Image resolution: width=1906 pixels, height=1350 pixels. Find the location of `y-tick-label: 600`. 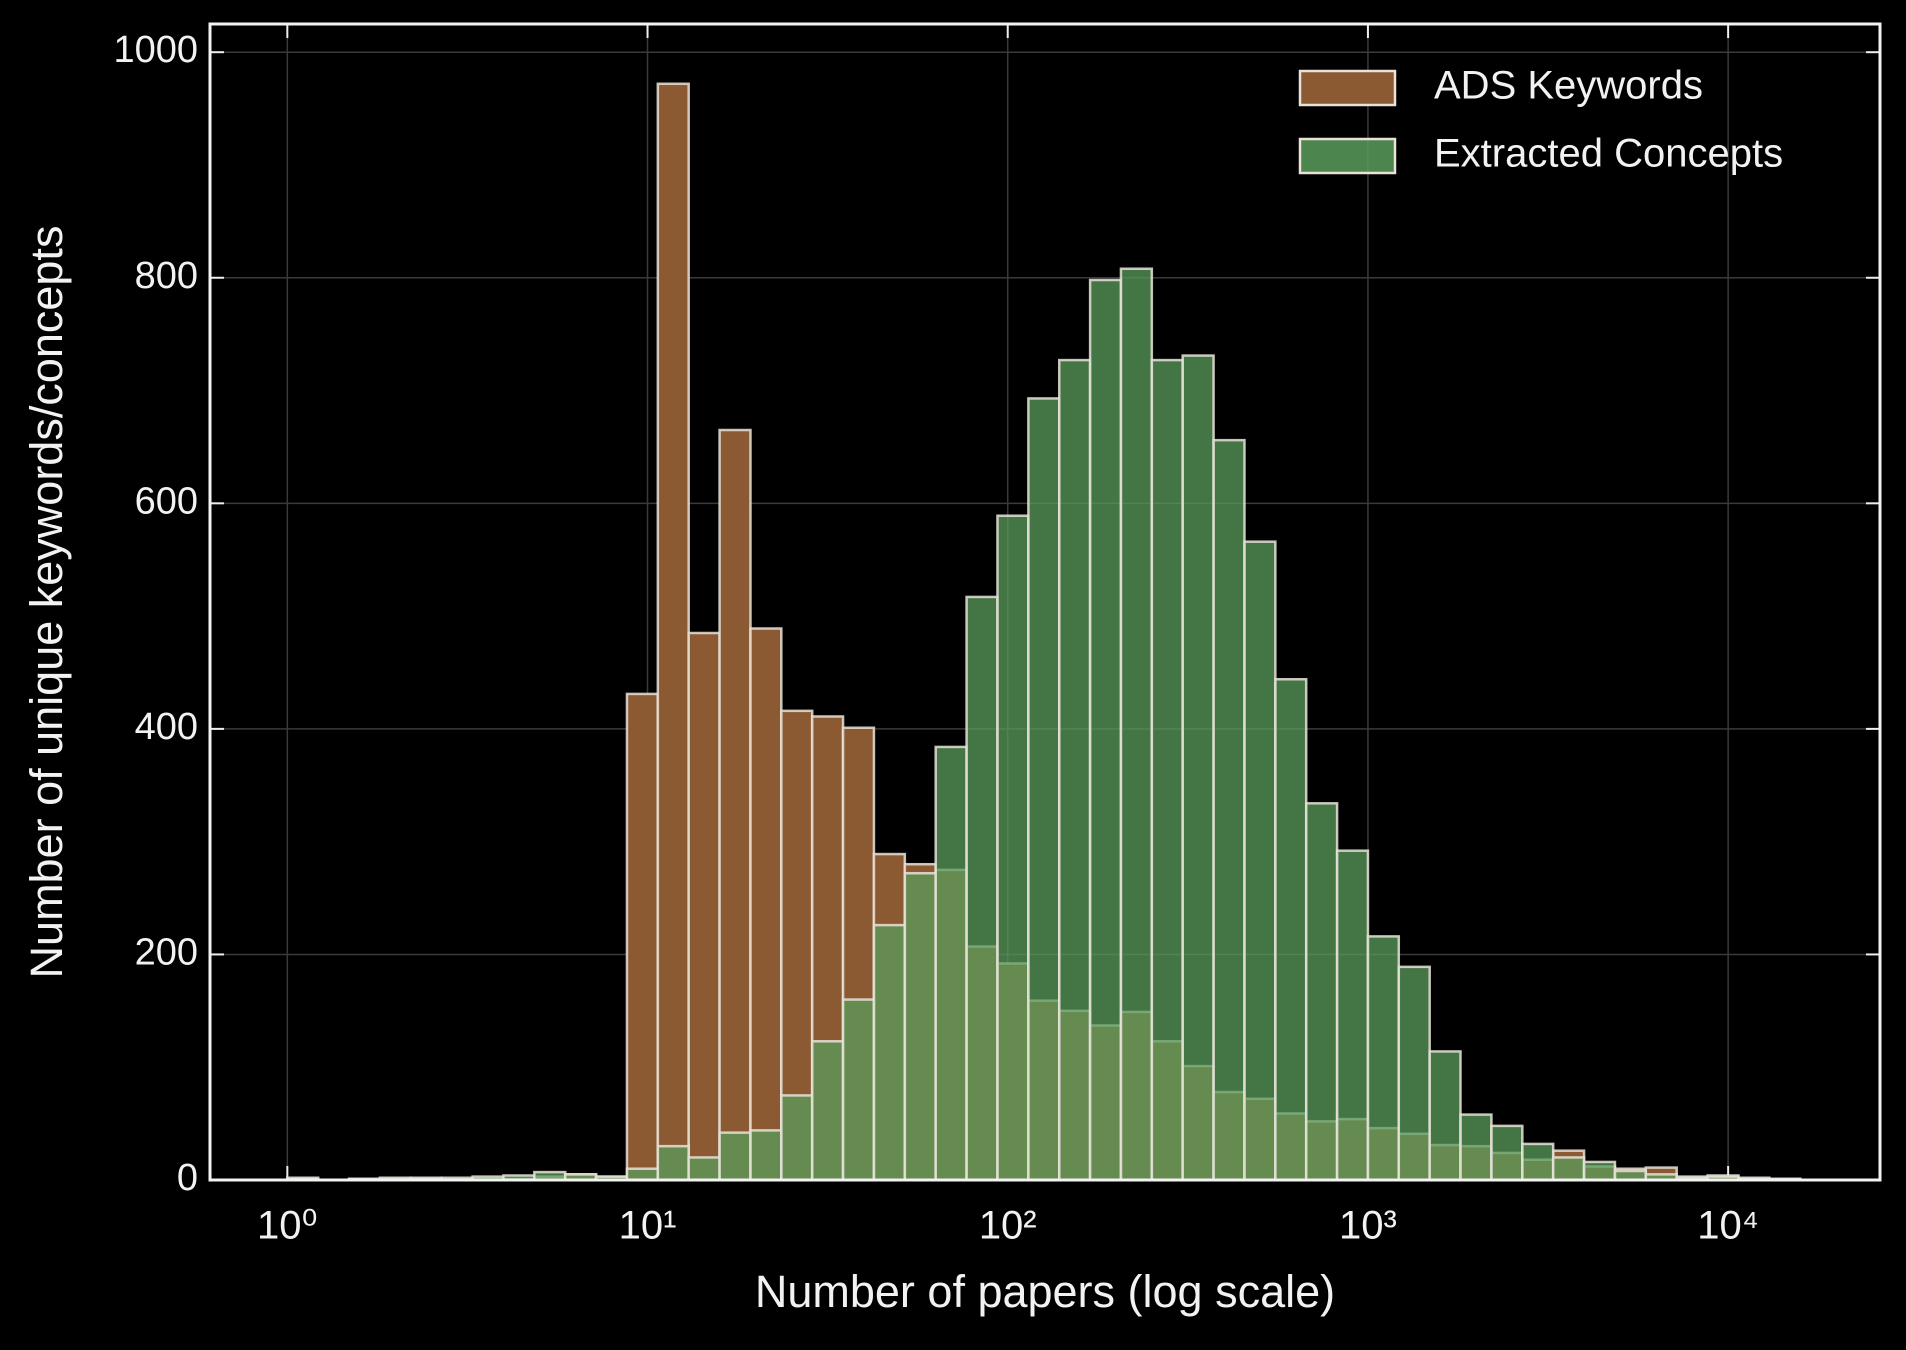

y-tick-label: 600 is located at coordinates (166, 501).